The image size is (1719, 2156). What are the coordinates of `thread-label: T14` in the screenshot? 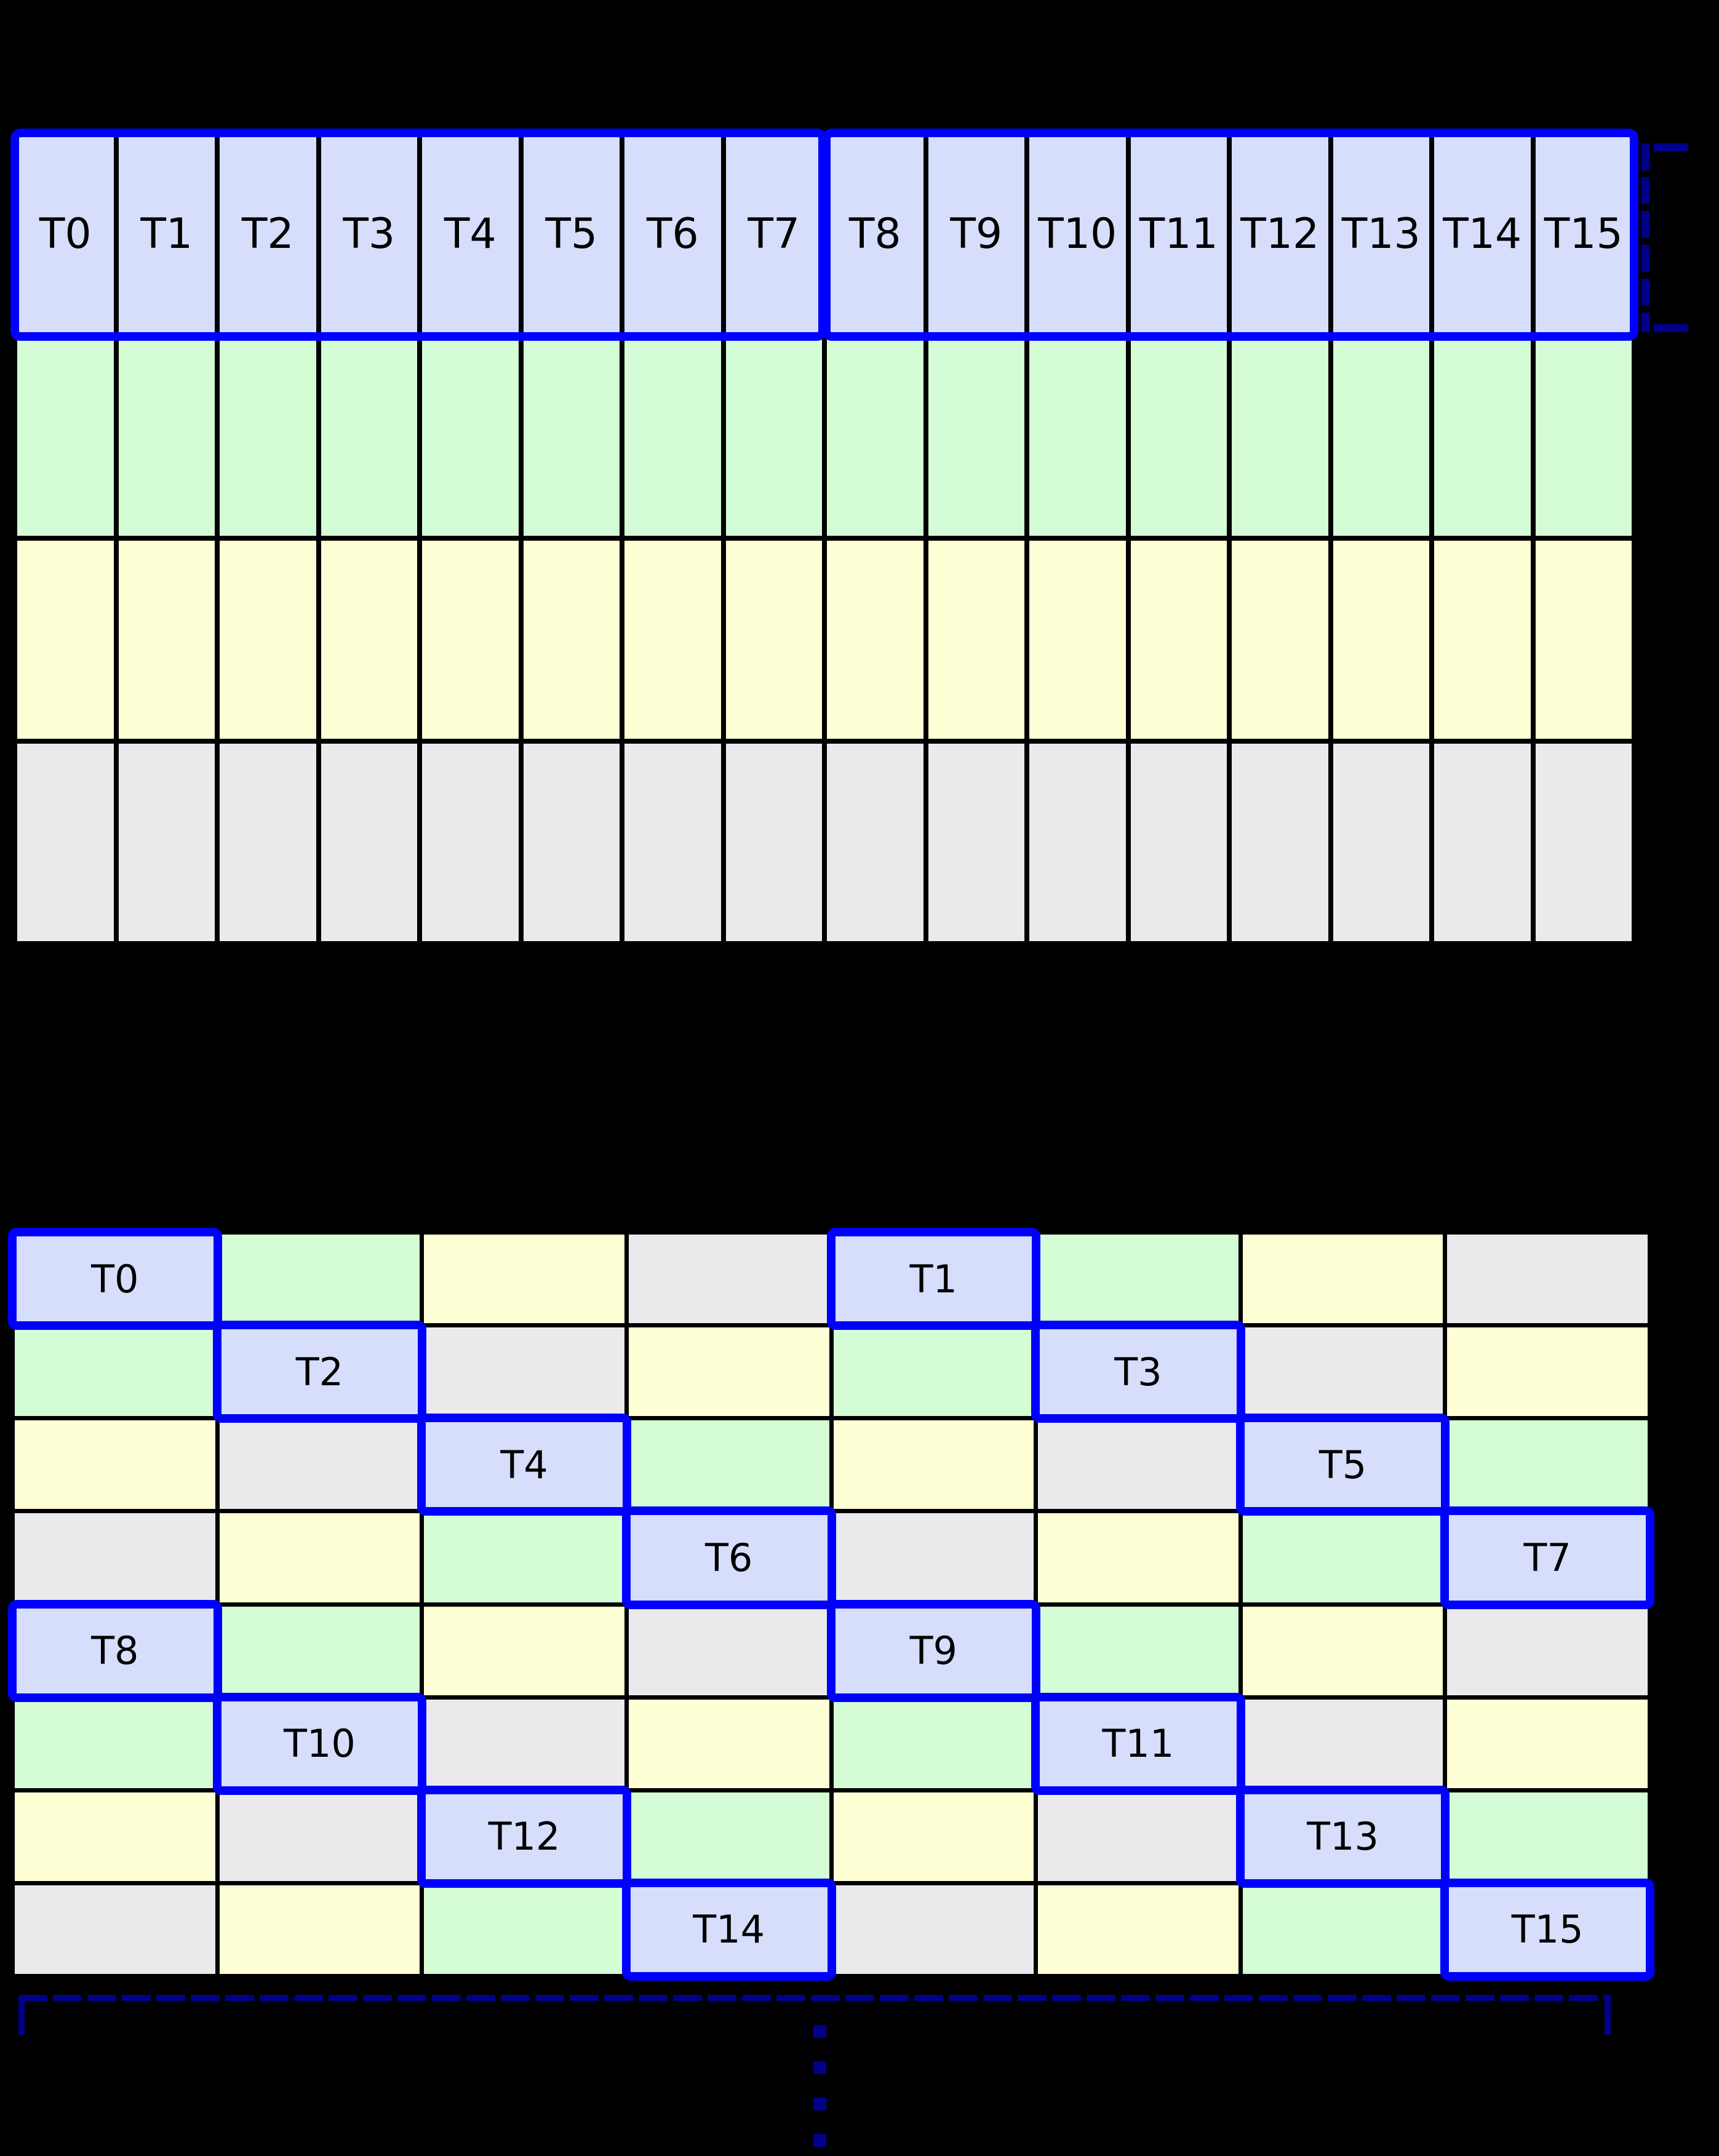 It's located at (1483, 234).